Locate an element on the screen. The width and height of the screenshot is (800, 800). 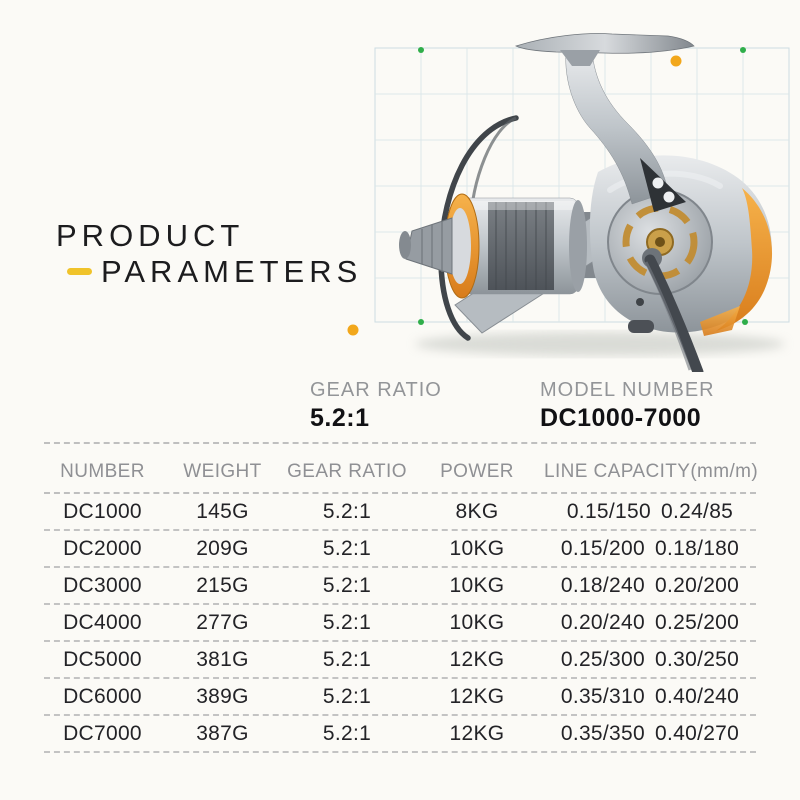
capacity-value-2: 0.30/250 is located at coordinates (697, 659).